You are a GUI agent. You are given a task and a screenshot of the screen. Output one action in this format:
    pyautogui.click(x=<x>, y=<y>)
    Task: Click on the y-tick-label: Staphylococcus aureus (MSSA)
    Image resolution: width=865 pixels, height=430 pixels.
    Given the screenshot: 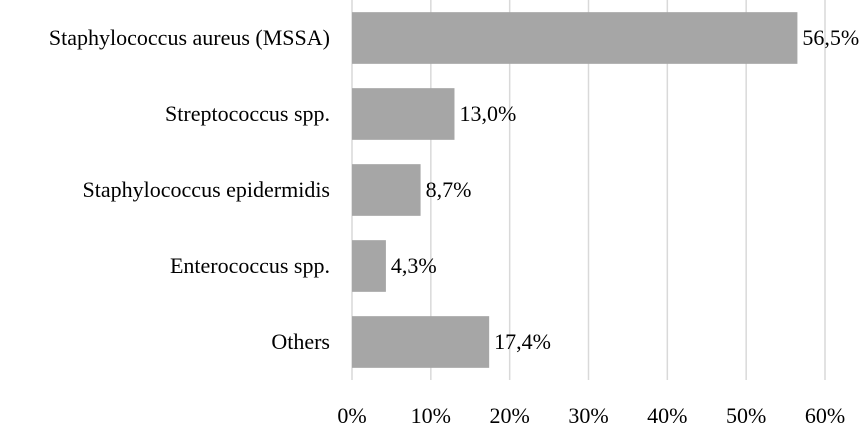 What is the action you would take?
    pyautogui.click(x=189, y=37)
    